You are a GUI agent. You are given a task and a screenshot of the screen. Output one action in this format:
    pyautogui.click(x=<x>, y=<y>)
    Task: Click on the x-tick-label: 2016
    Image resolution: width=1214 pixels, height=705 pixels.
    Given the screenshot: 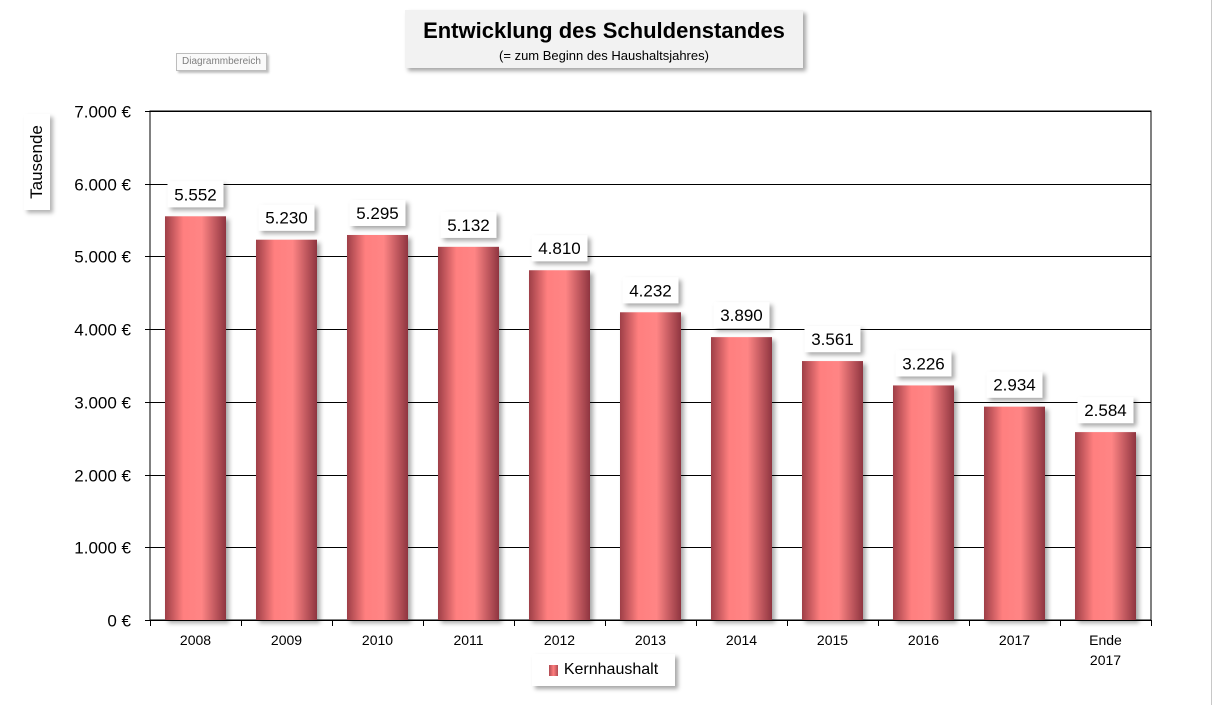 What is the action you would take?
    pyautogui.click(x=923, y=640)
    